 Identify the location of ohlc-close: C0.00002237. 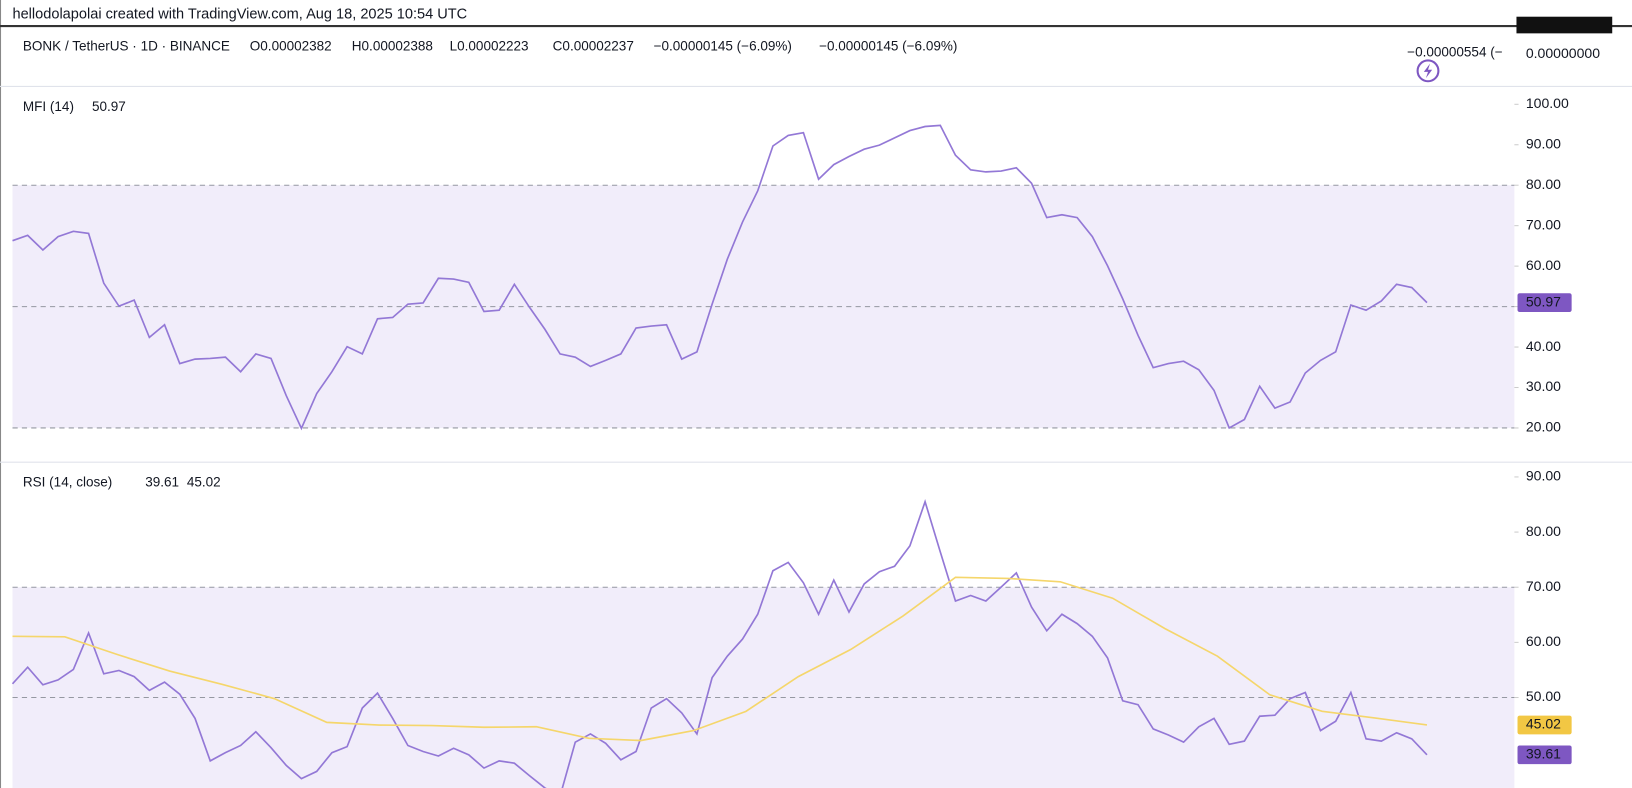
(593, 45).